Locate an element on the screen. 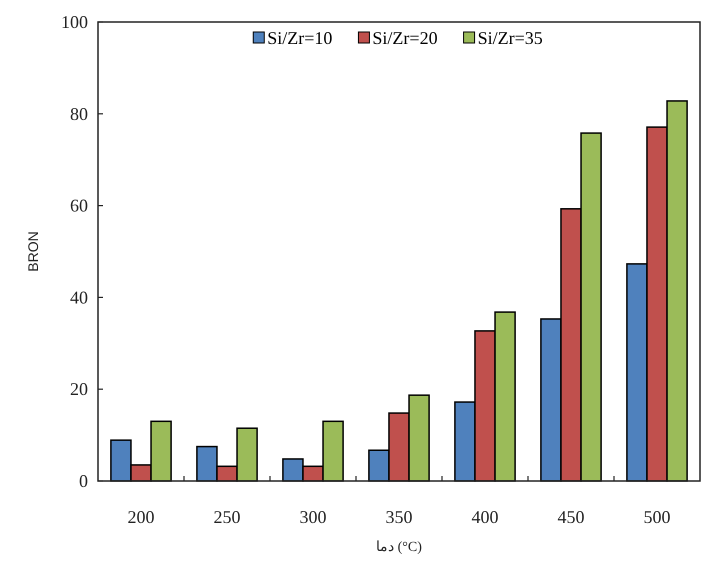 The height and width of the screenshot is (561, 709). y-tick-label: 60 is located at coordinates (79, 206).